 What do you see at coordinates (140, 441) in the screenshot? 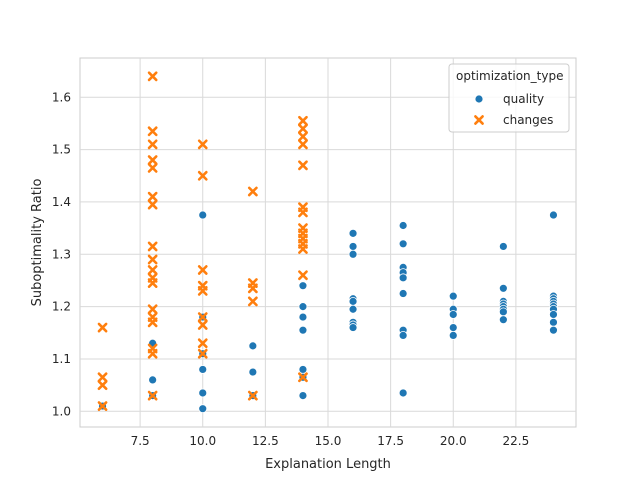
I see `x-tick-label: 7.5` at bounding box center [140, 441].